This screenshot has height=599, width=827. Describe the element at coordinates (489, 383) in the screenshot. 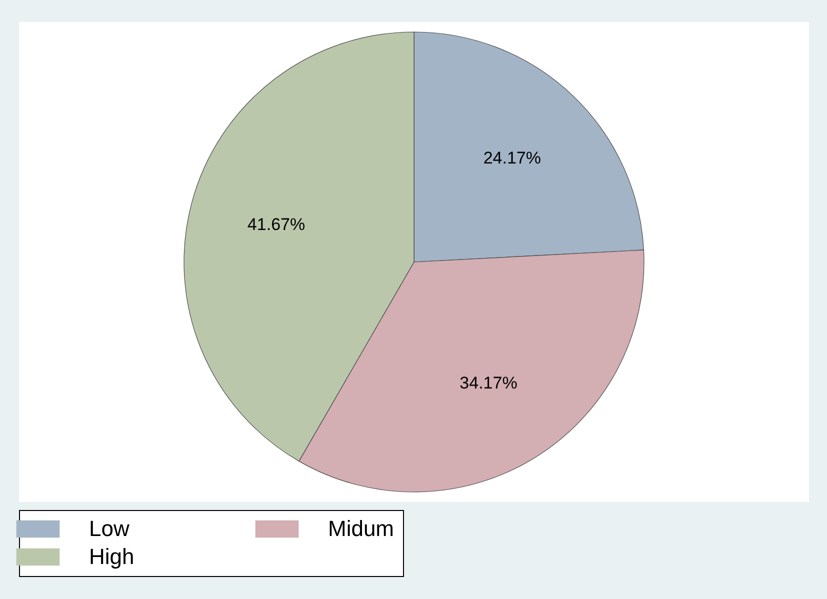

I see `data-label: 34.17%` at that location.